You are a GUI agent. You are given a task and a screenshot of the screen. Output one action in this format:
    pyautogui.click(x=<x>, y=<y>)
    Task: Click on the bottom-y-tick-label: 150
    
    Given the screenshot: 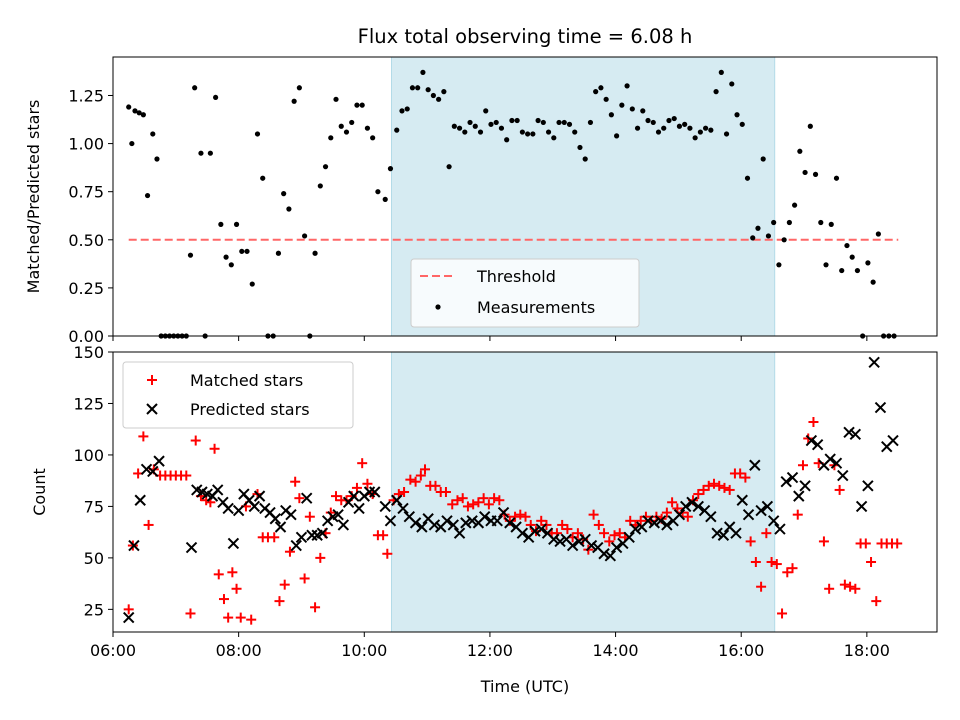 What is the action you would take?
    pyautogui.click(x=88, y=352)
    